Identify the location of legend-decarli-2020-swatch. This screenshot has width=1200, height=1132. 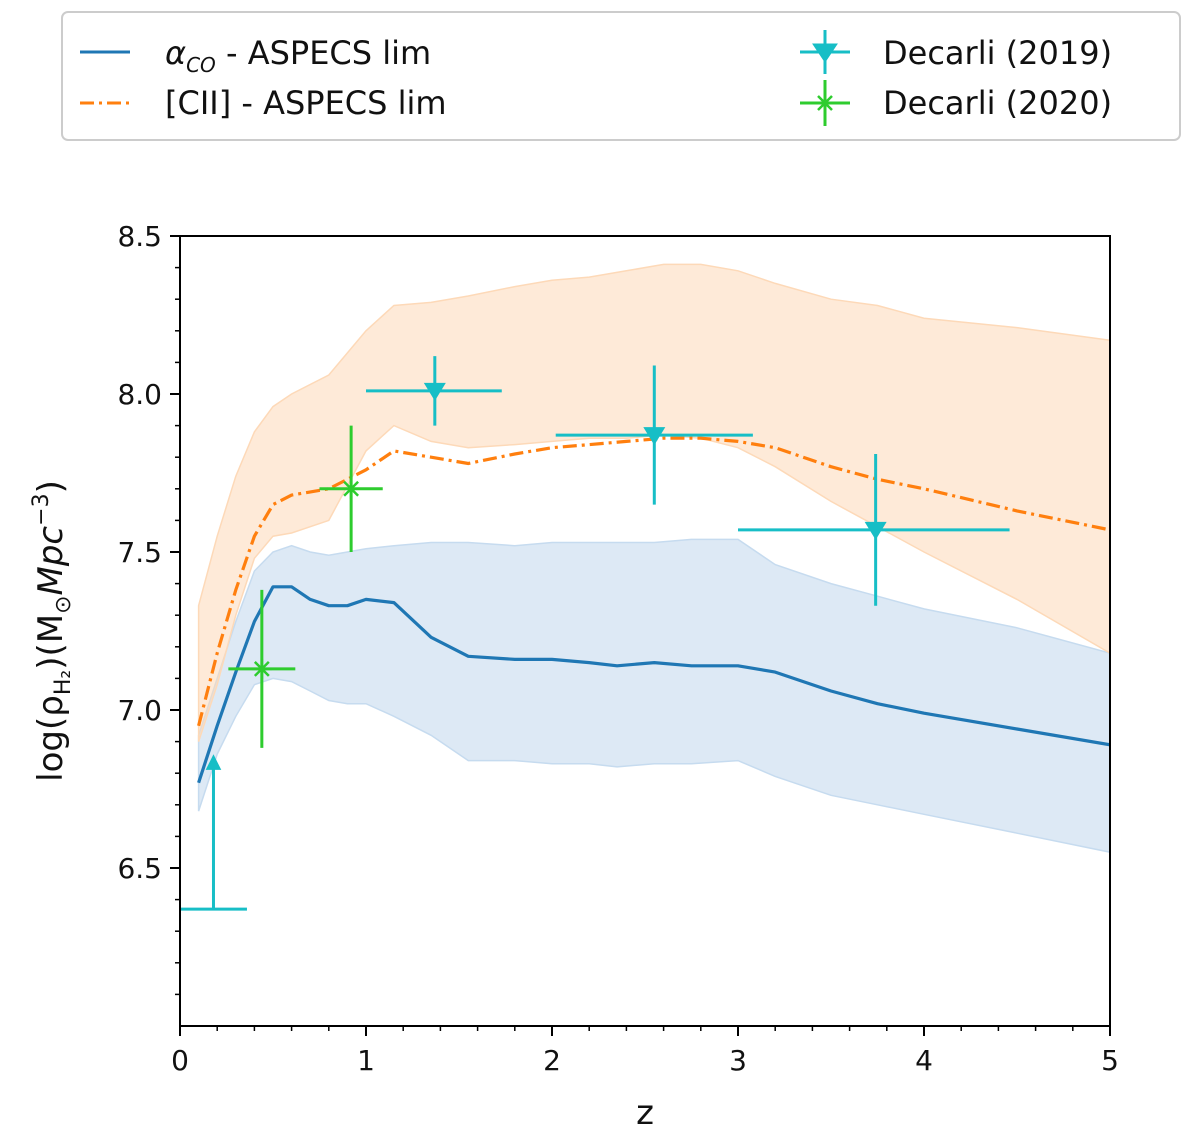
(825, 103).